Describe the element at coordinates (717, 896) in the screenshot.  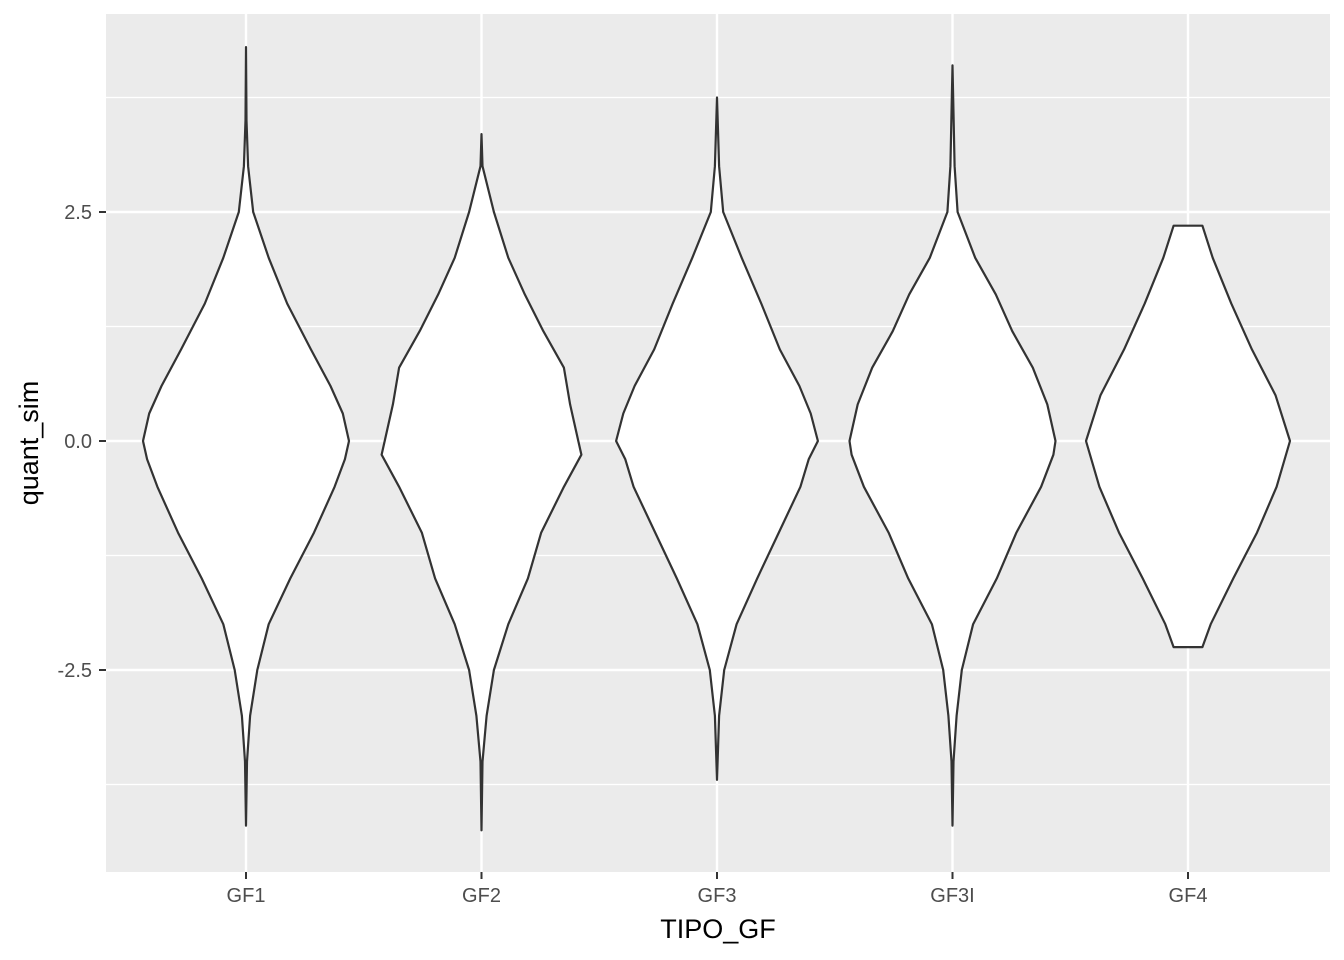
I see `x-tick-label-gf3: GF3` at that location.